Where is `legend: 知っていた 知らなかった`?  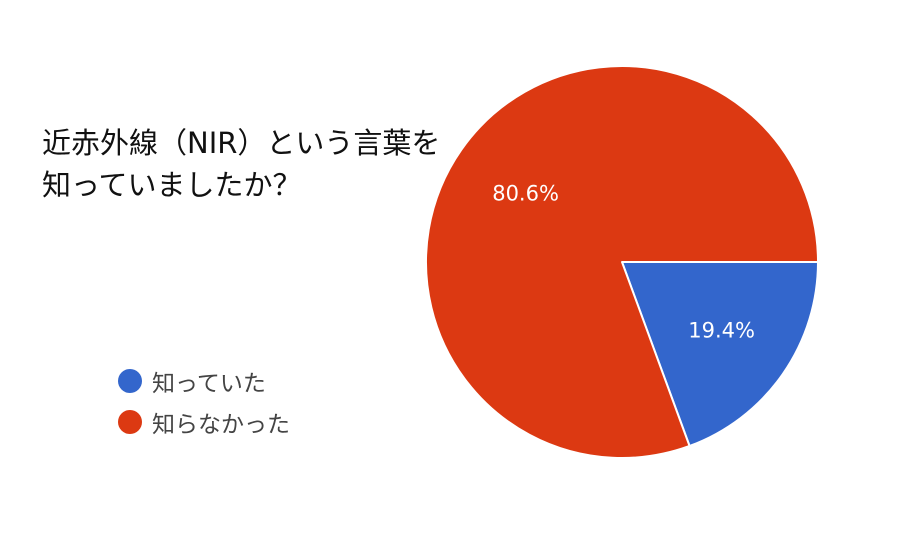
legend: 知っていた 知らなかった is located at coordinates (204, 403).